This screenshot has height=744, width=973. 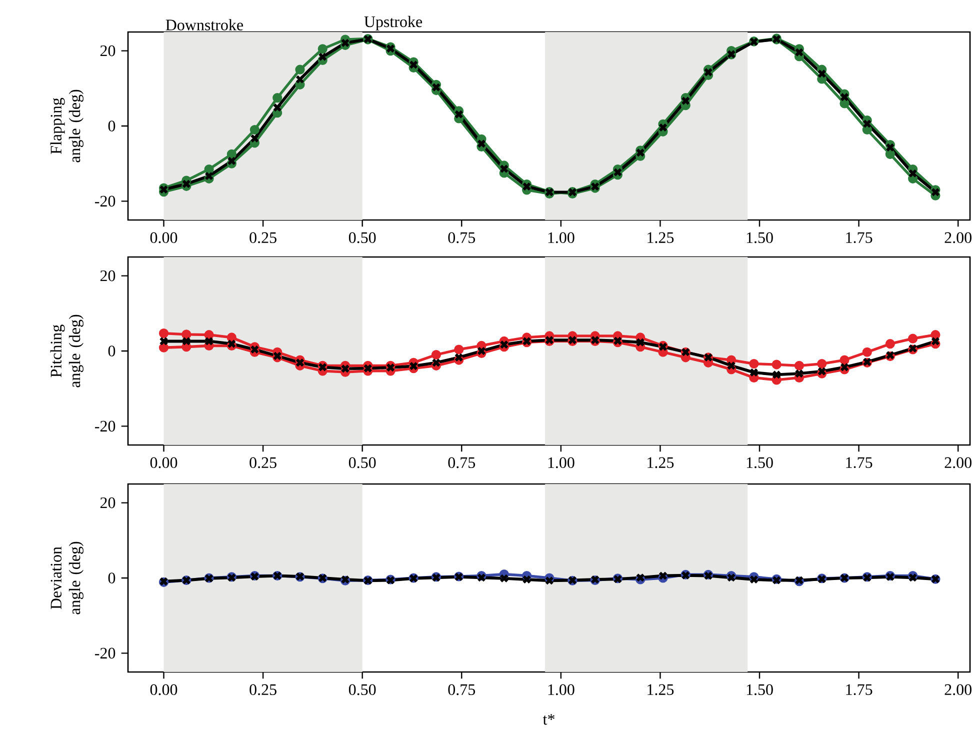 I want to click on y-axis-title: Flapping angle (deg), so click(x=67, y=126).